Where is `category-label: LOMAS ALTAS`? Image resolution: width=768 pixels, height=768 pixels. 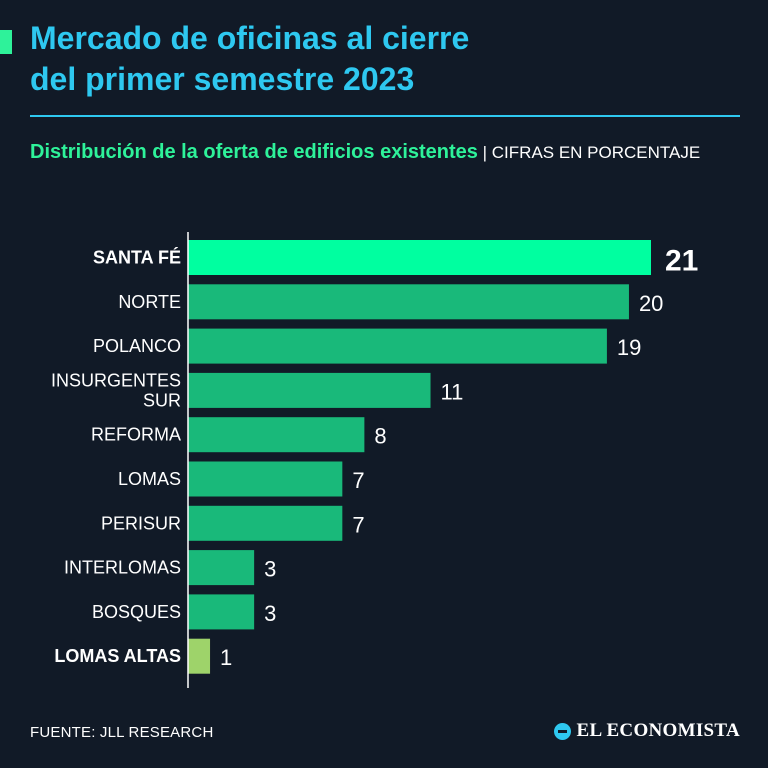
category-label: LOMAS ALTAS is located at coordinates (117, 656).